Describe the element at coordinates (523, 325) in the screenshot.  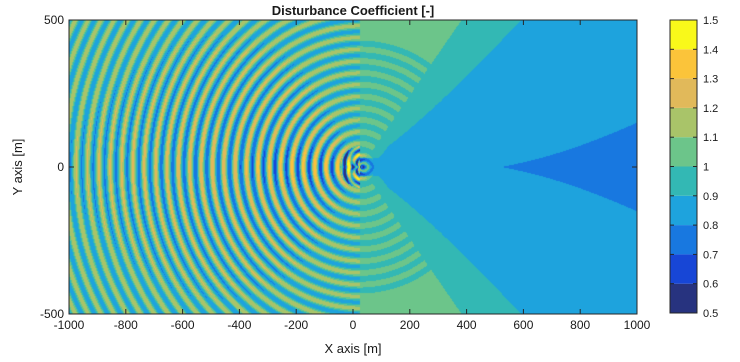
I see `x-tick-label: 600` at that location.